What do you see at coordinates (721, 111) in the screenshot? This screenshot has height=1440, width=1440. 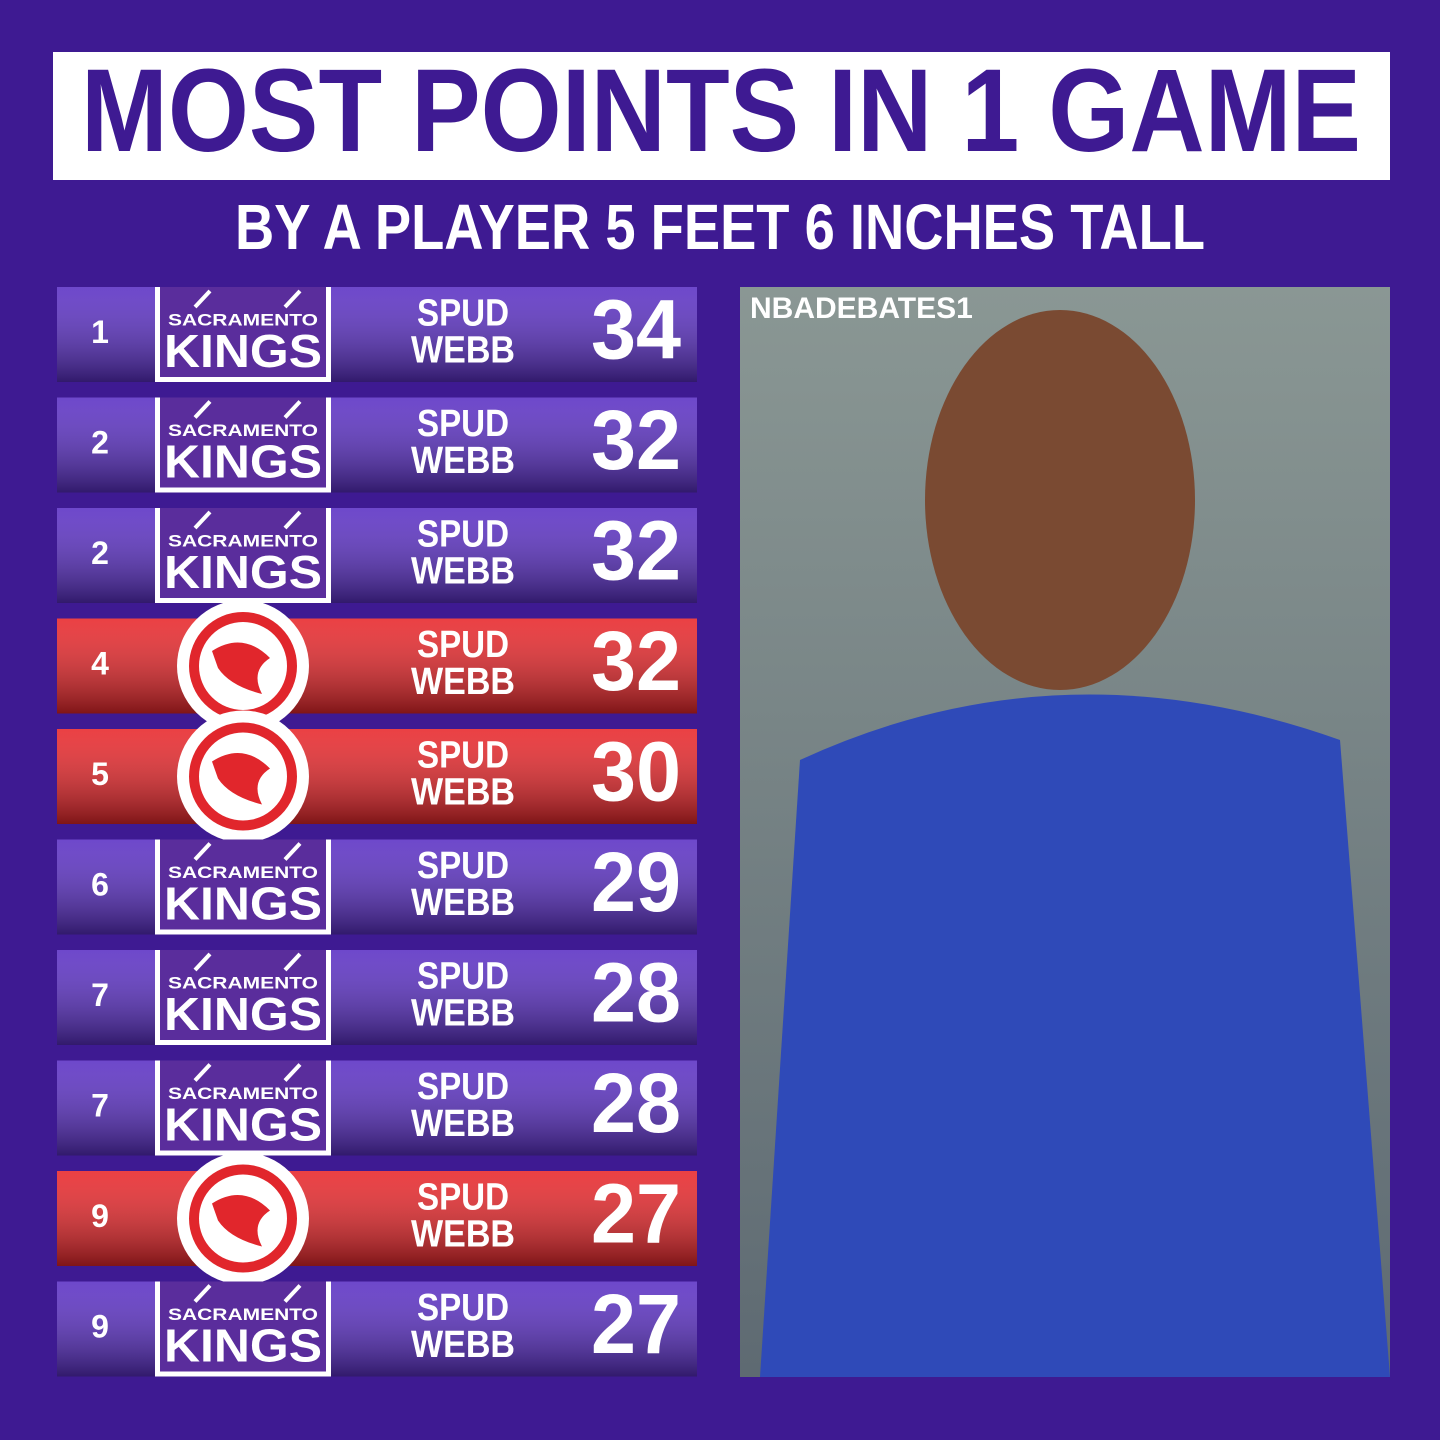 I see `title: MOST POINTS IN 1 GAME` at bounding box center [721, 111].